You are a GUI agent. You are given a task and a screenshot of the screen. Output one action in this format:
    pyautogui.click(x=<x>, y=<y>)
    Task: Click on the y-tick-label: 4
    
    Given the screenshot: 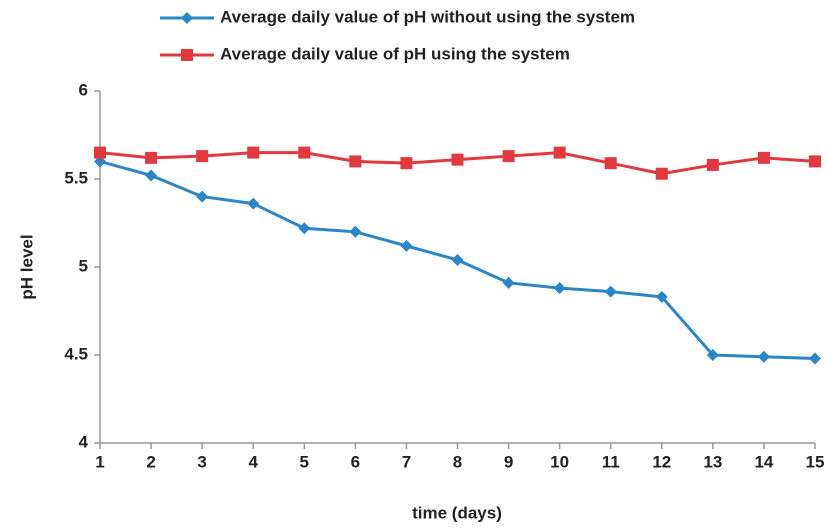 What is the action you would take?
    pyautogui.click(x=84, y=441)
    